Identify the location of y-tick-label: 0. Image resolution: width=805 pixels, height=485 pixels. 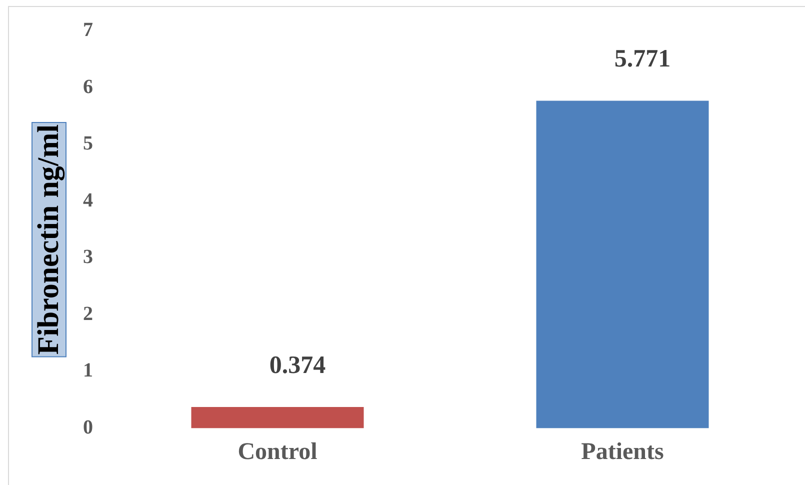
(88, 427).